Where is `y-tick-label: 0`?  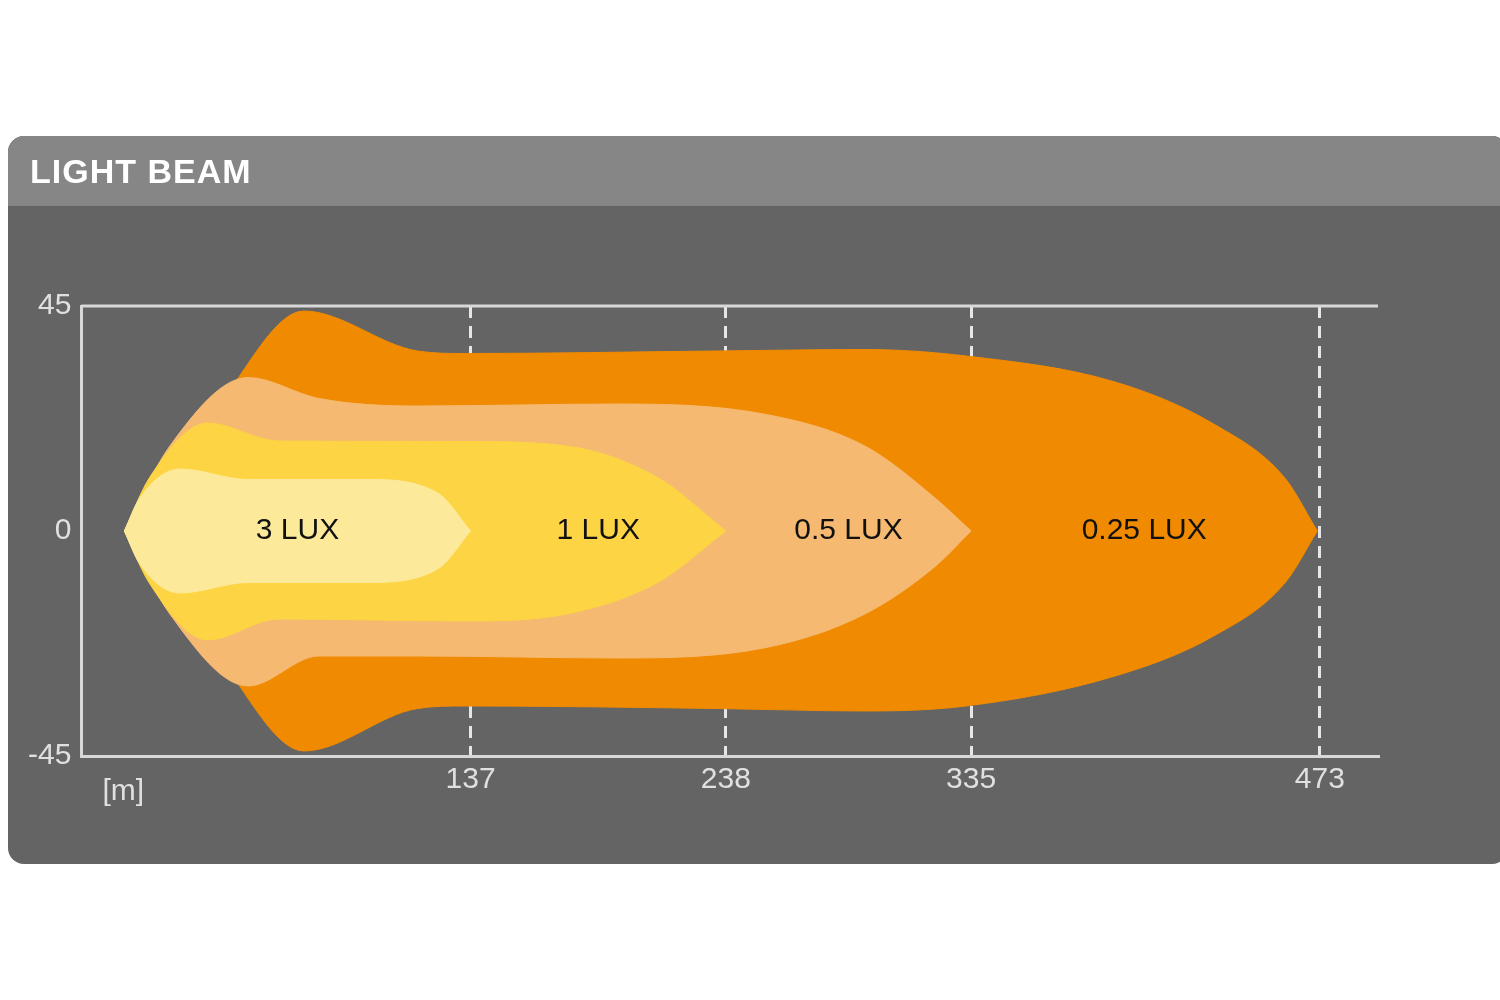 y-tick-label: 0 is located at coordinates (63, 529).